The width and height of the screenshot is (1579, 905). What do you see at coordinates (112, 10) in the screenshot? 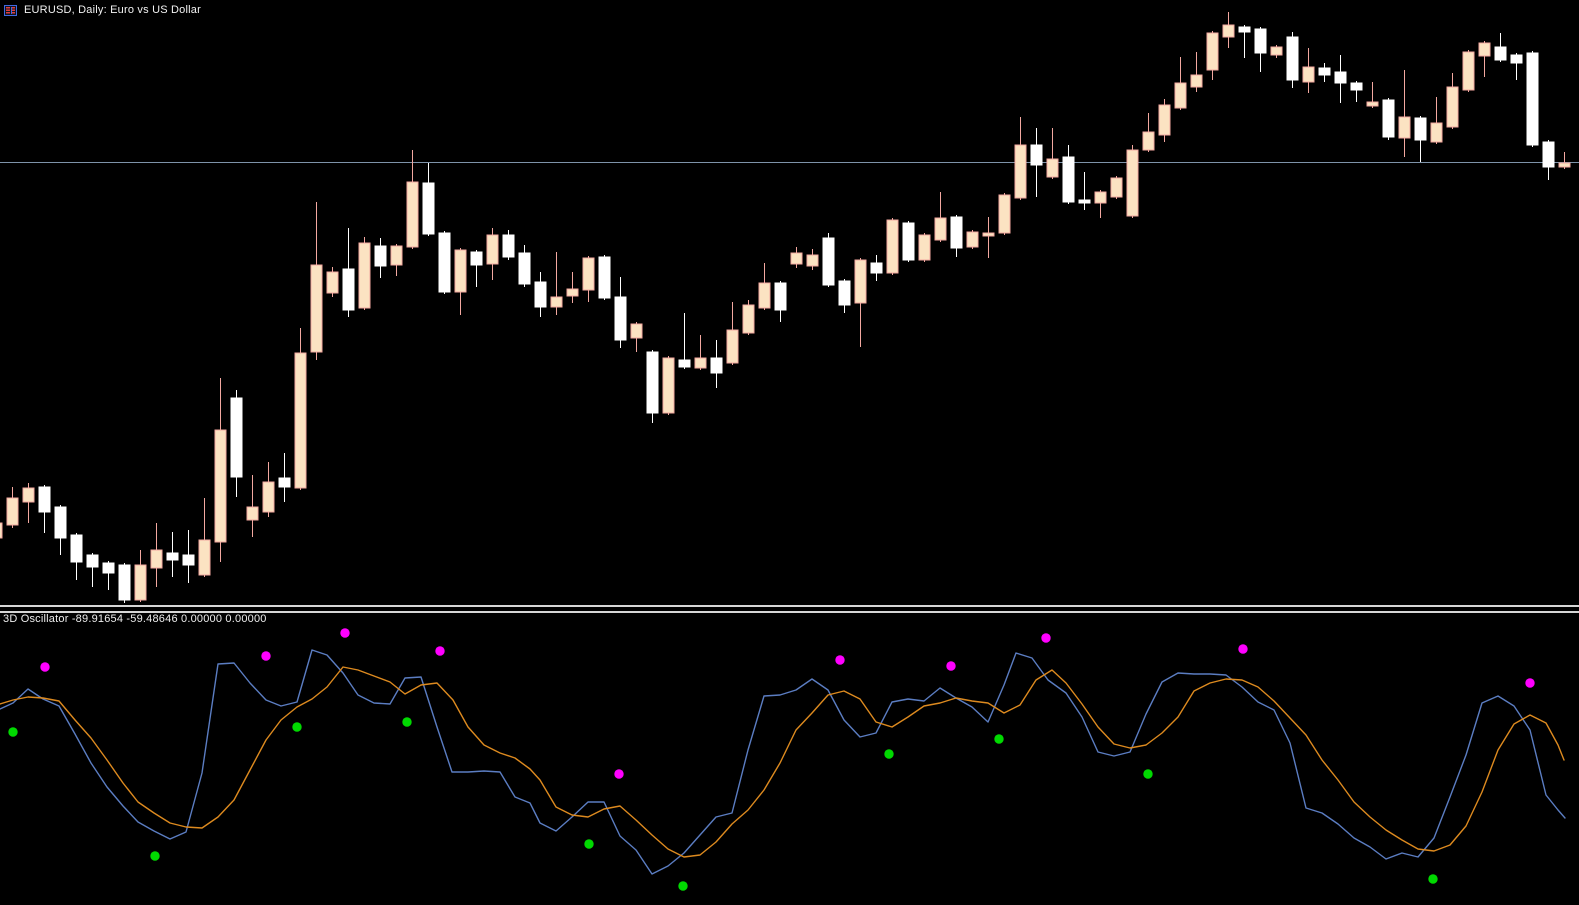
I see `chart-title: EURUSD, Daily: Euro vs US Dollar` at bounding box center [112, 10].